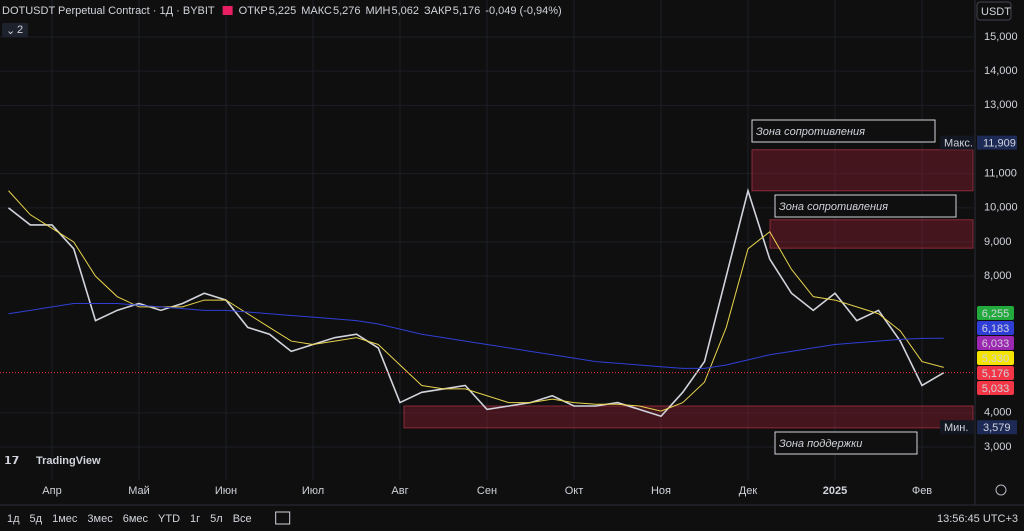 This screenshot has width=1024, height=531. Describe the element at coordinates (139, 491) in the screenshot. I see `x-tick-label: Май` at that location.